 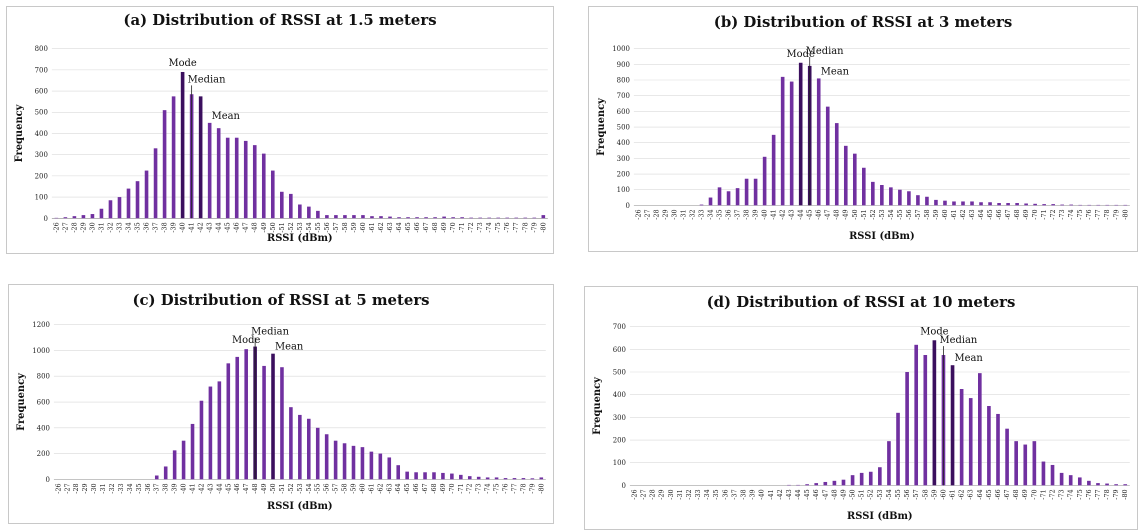 What do you see at coordinates (543, 227) in the screenshot?
I see `chart-0-x-tick-label: -80` at bounding box center [543, 227].